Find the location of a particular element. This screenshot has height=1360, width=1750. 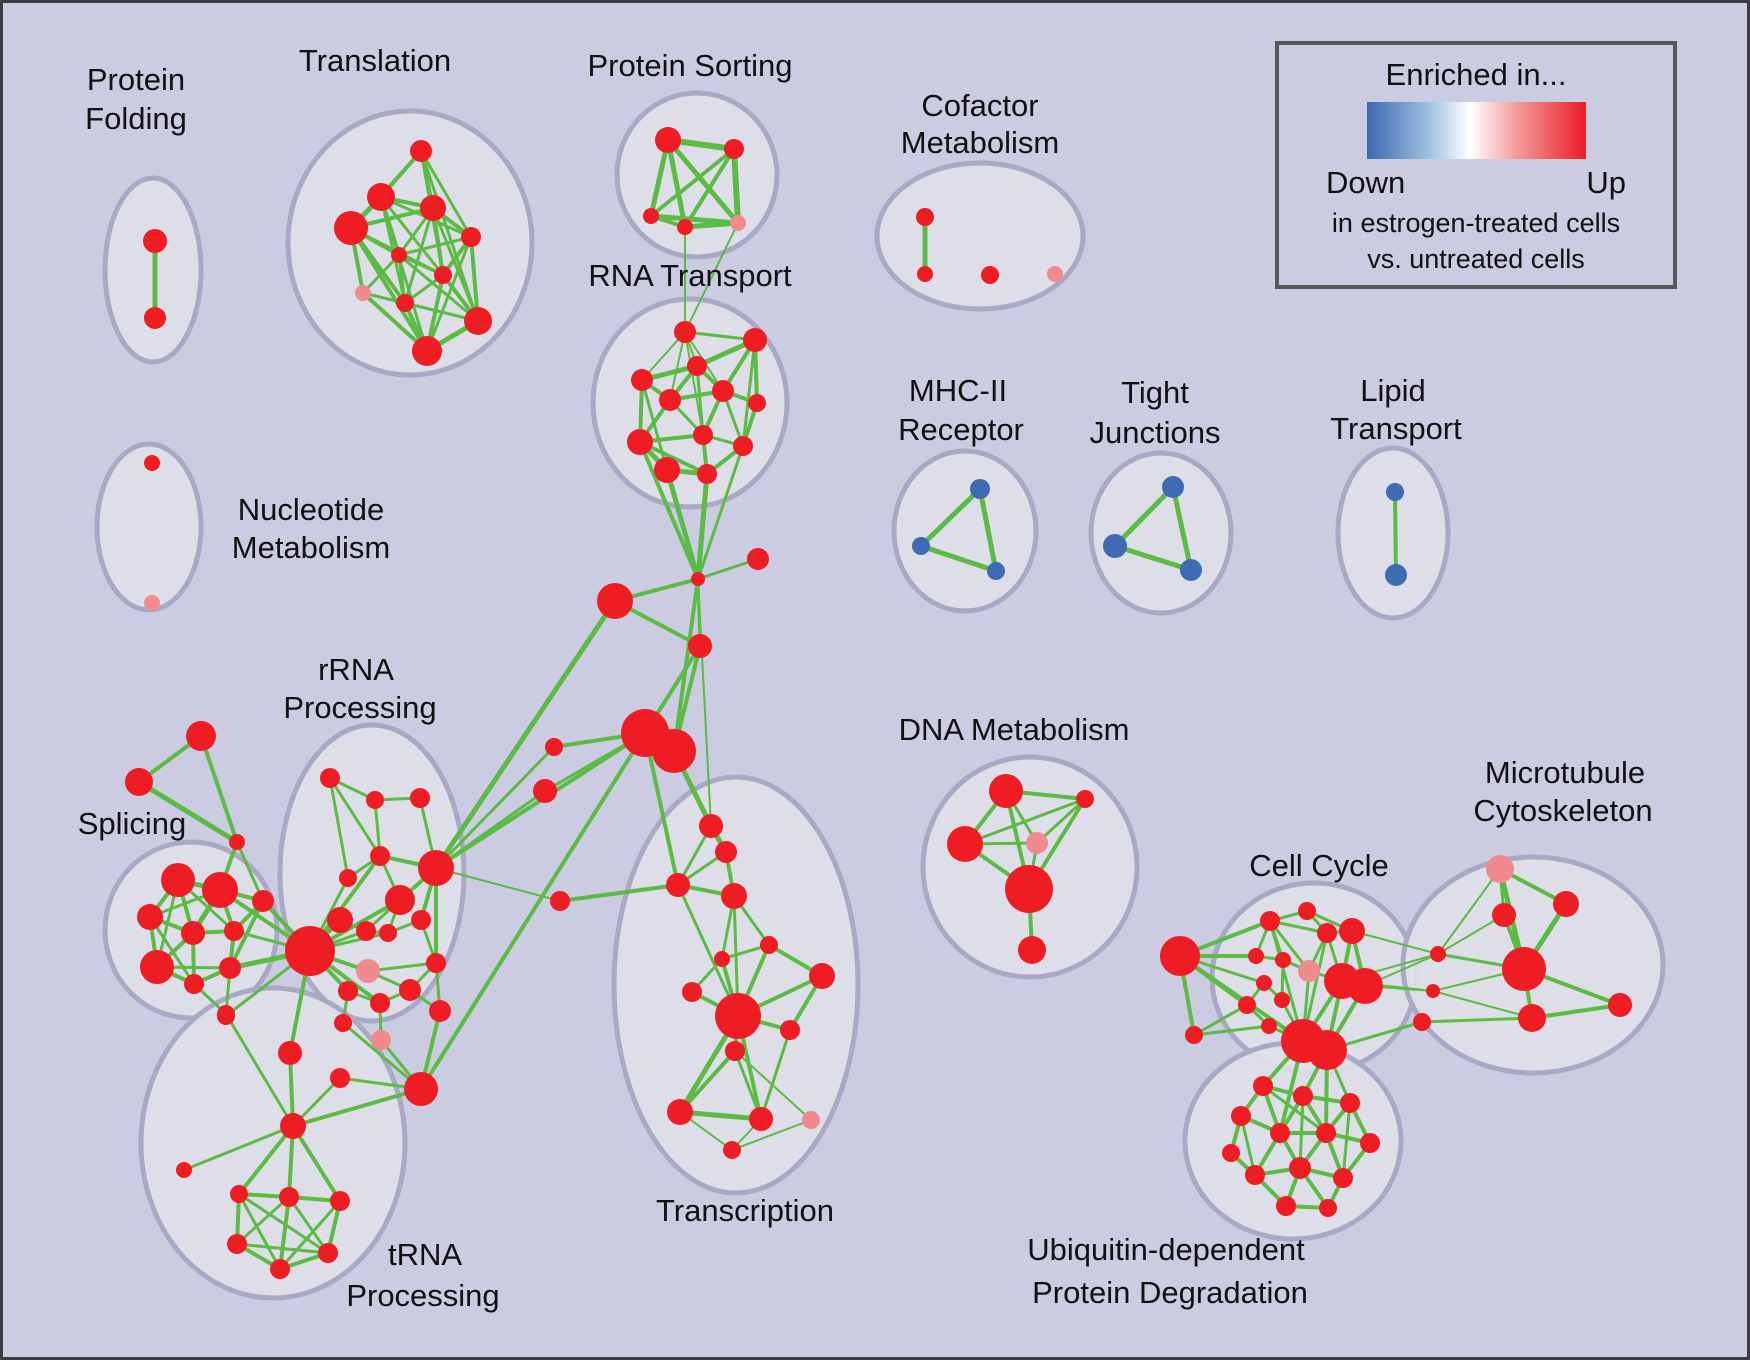

node-ps5 is located at coordinates (738, 223).